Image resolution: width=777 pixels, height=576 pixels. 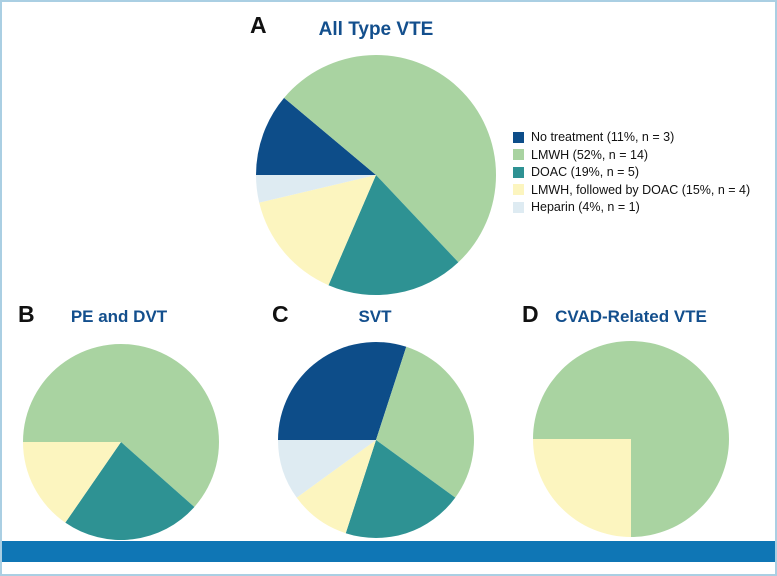 I want to click on legend-item-doac: DOAC (19%, n = 5), so click(x=631, y=172).